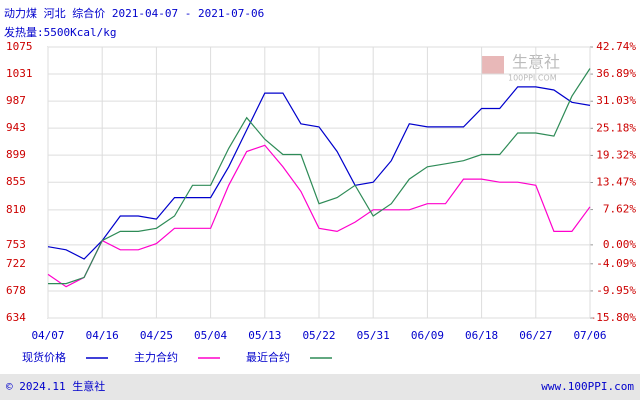 The image size is (640, 400). What do you see at coordinates (47, 335) in the screenshot?
I see `x-tick-label: 04/07` at bounding box center [47, 335].